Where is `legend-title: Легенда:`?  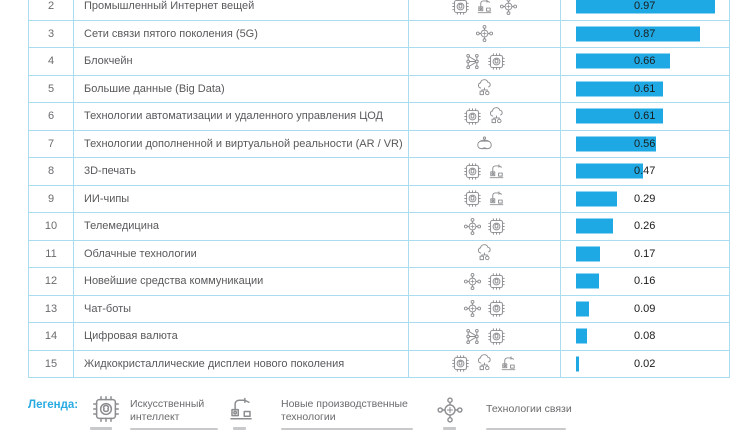
legend-title: Легенда: is located at coordinates (53, 405).